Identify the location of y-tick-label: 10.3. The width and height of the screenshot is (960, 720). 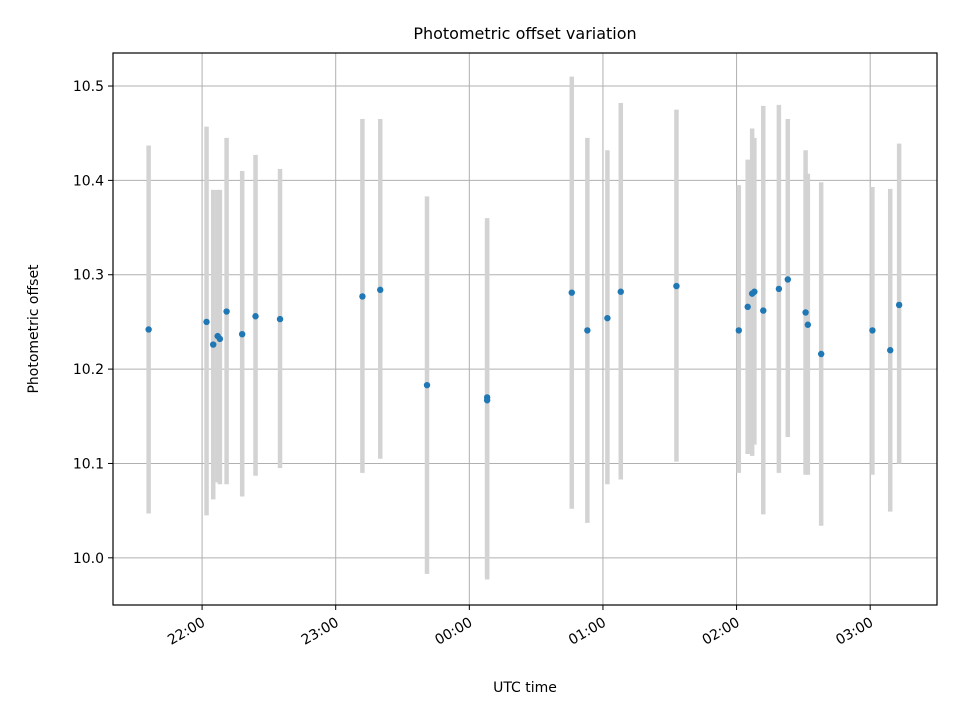
(88, 276).